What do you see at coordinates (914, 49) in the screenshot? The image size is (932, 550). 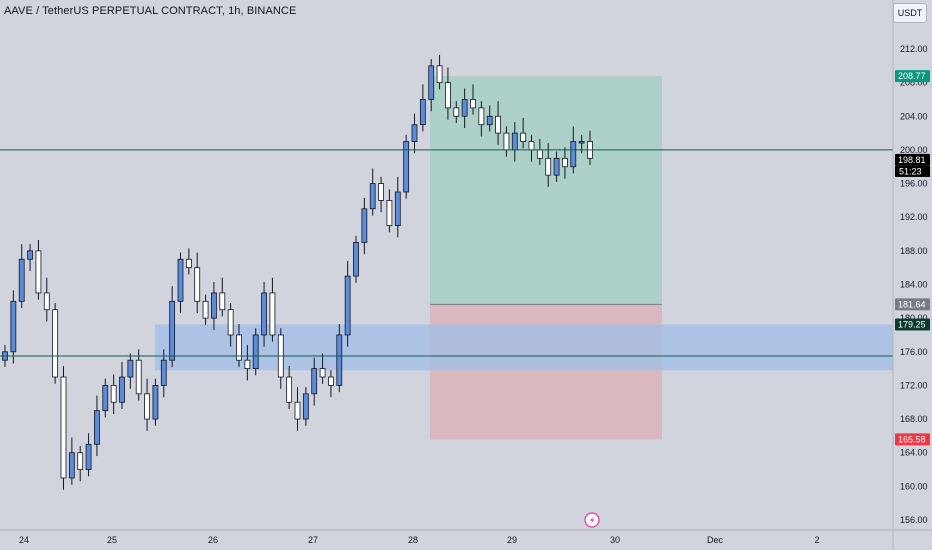 I see `price-tick-label: 212.00` at bounding box center [914, 49].